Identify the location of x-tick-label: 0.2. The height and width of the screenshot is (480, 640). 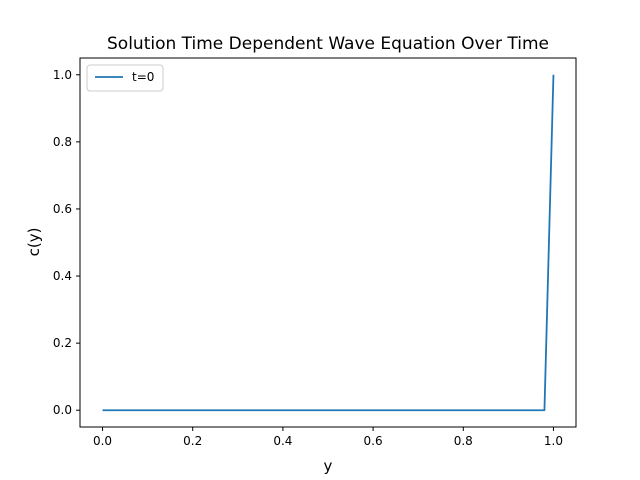
(192, 441).